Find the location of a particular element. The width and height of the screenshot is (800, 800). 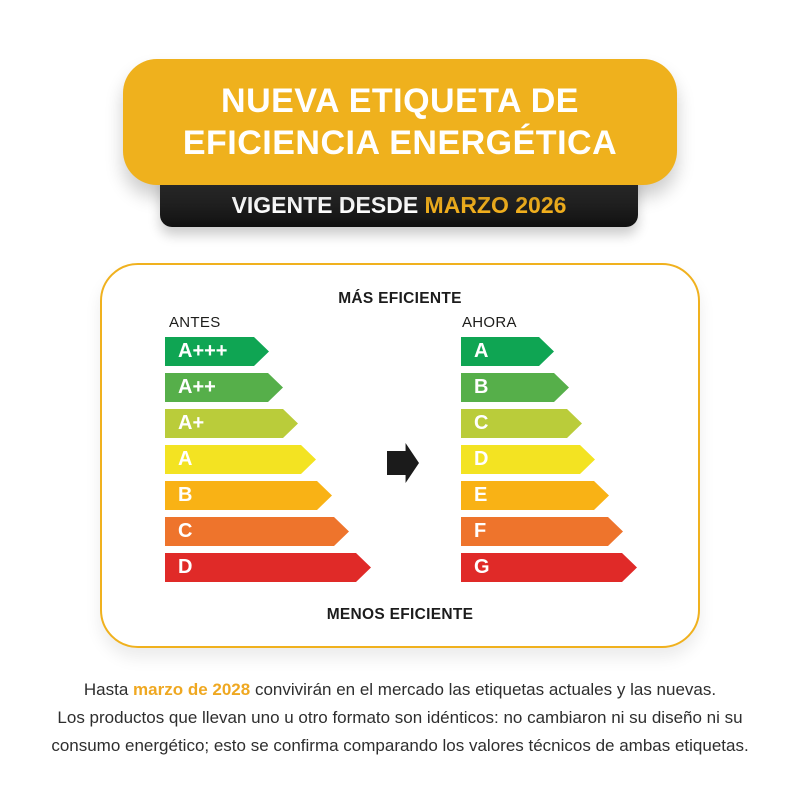

footer-line-1-prefix: Hasta is located at coordinates (108, 689).